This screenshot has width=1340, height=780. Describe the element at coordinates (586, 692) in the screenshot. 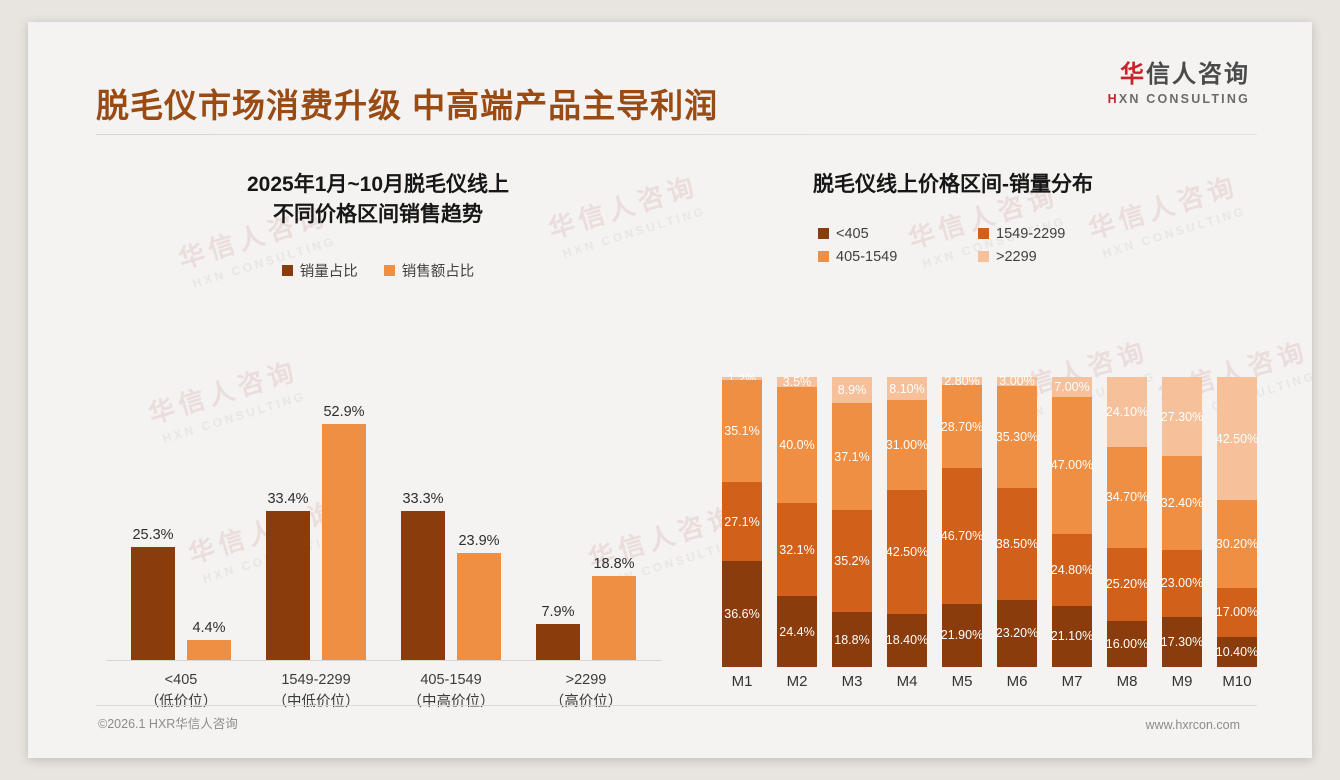

I see `category-label: >2299 （高价位）` at that location.